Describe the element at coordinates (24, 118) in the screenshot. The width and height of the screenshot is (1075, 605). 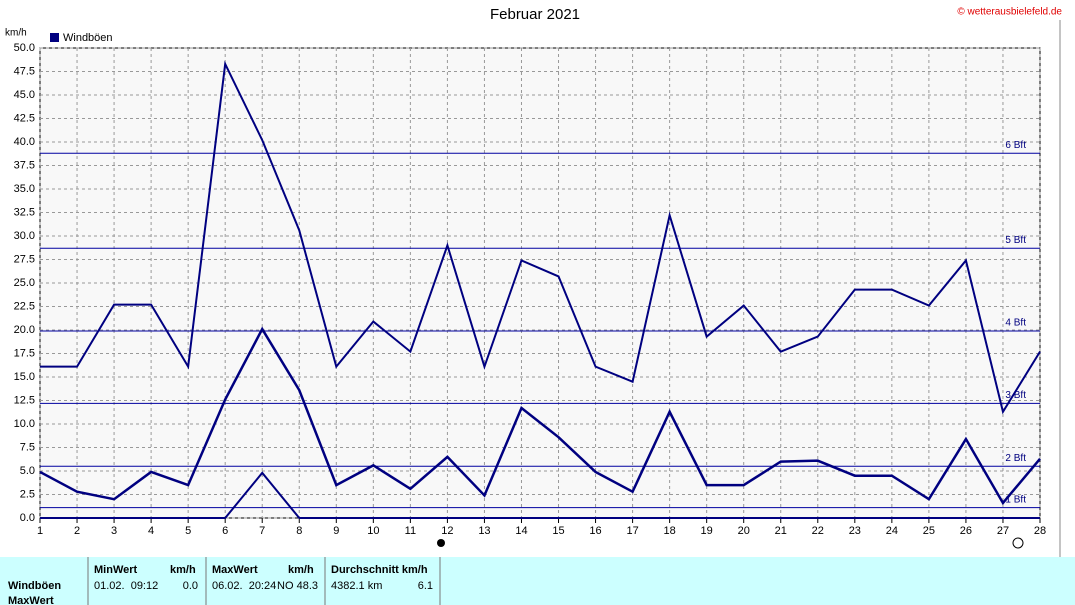
I see `y-tick-label: 42.5` at that location.